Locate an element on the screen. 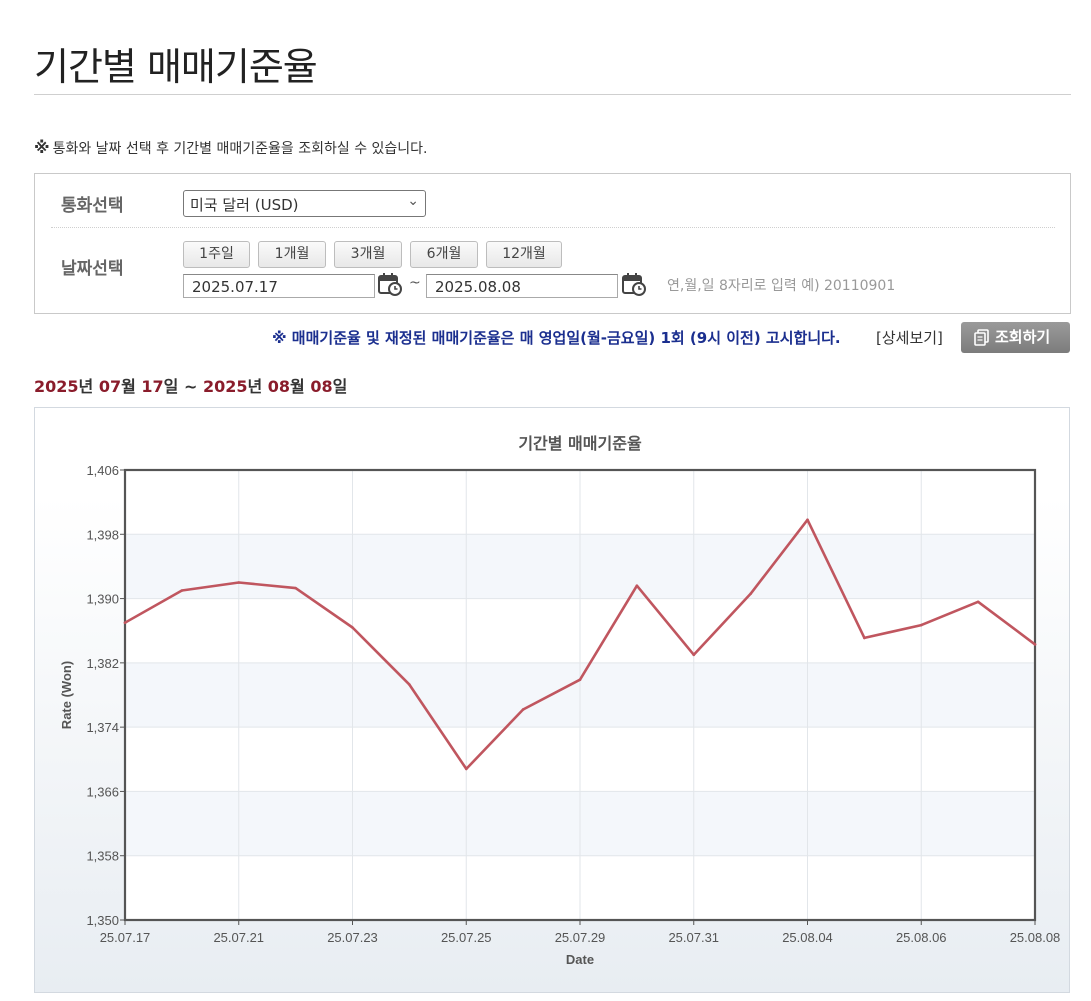 Image resolution: width=1091 pixels, height=1001 pixels. notice-mark: ※ is located at coordinates (42, 147).